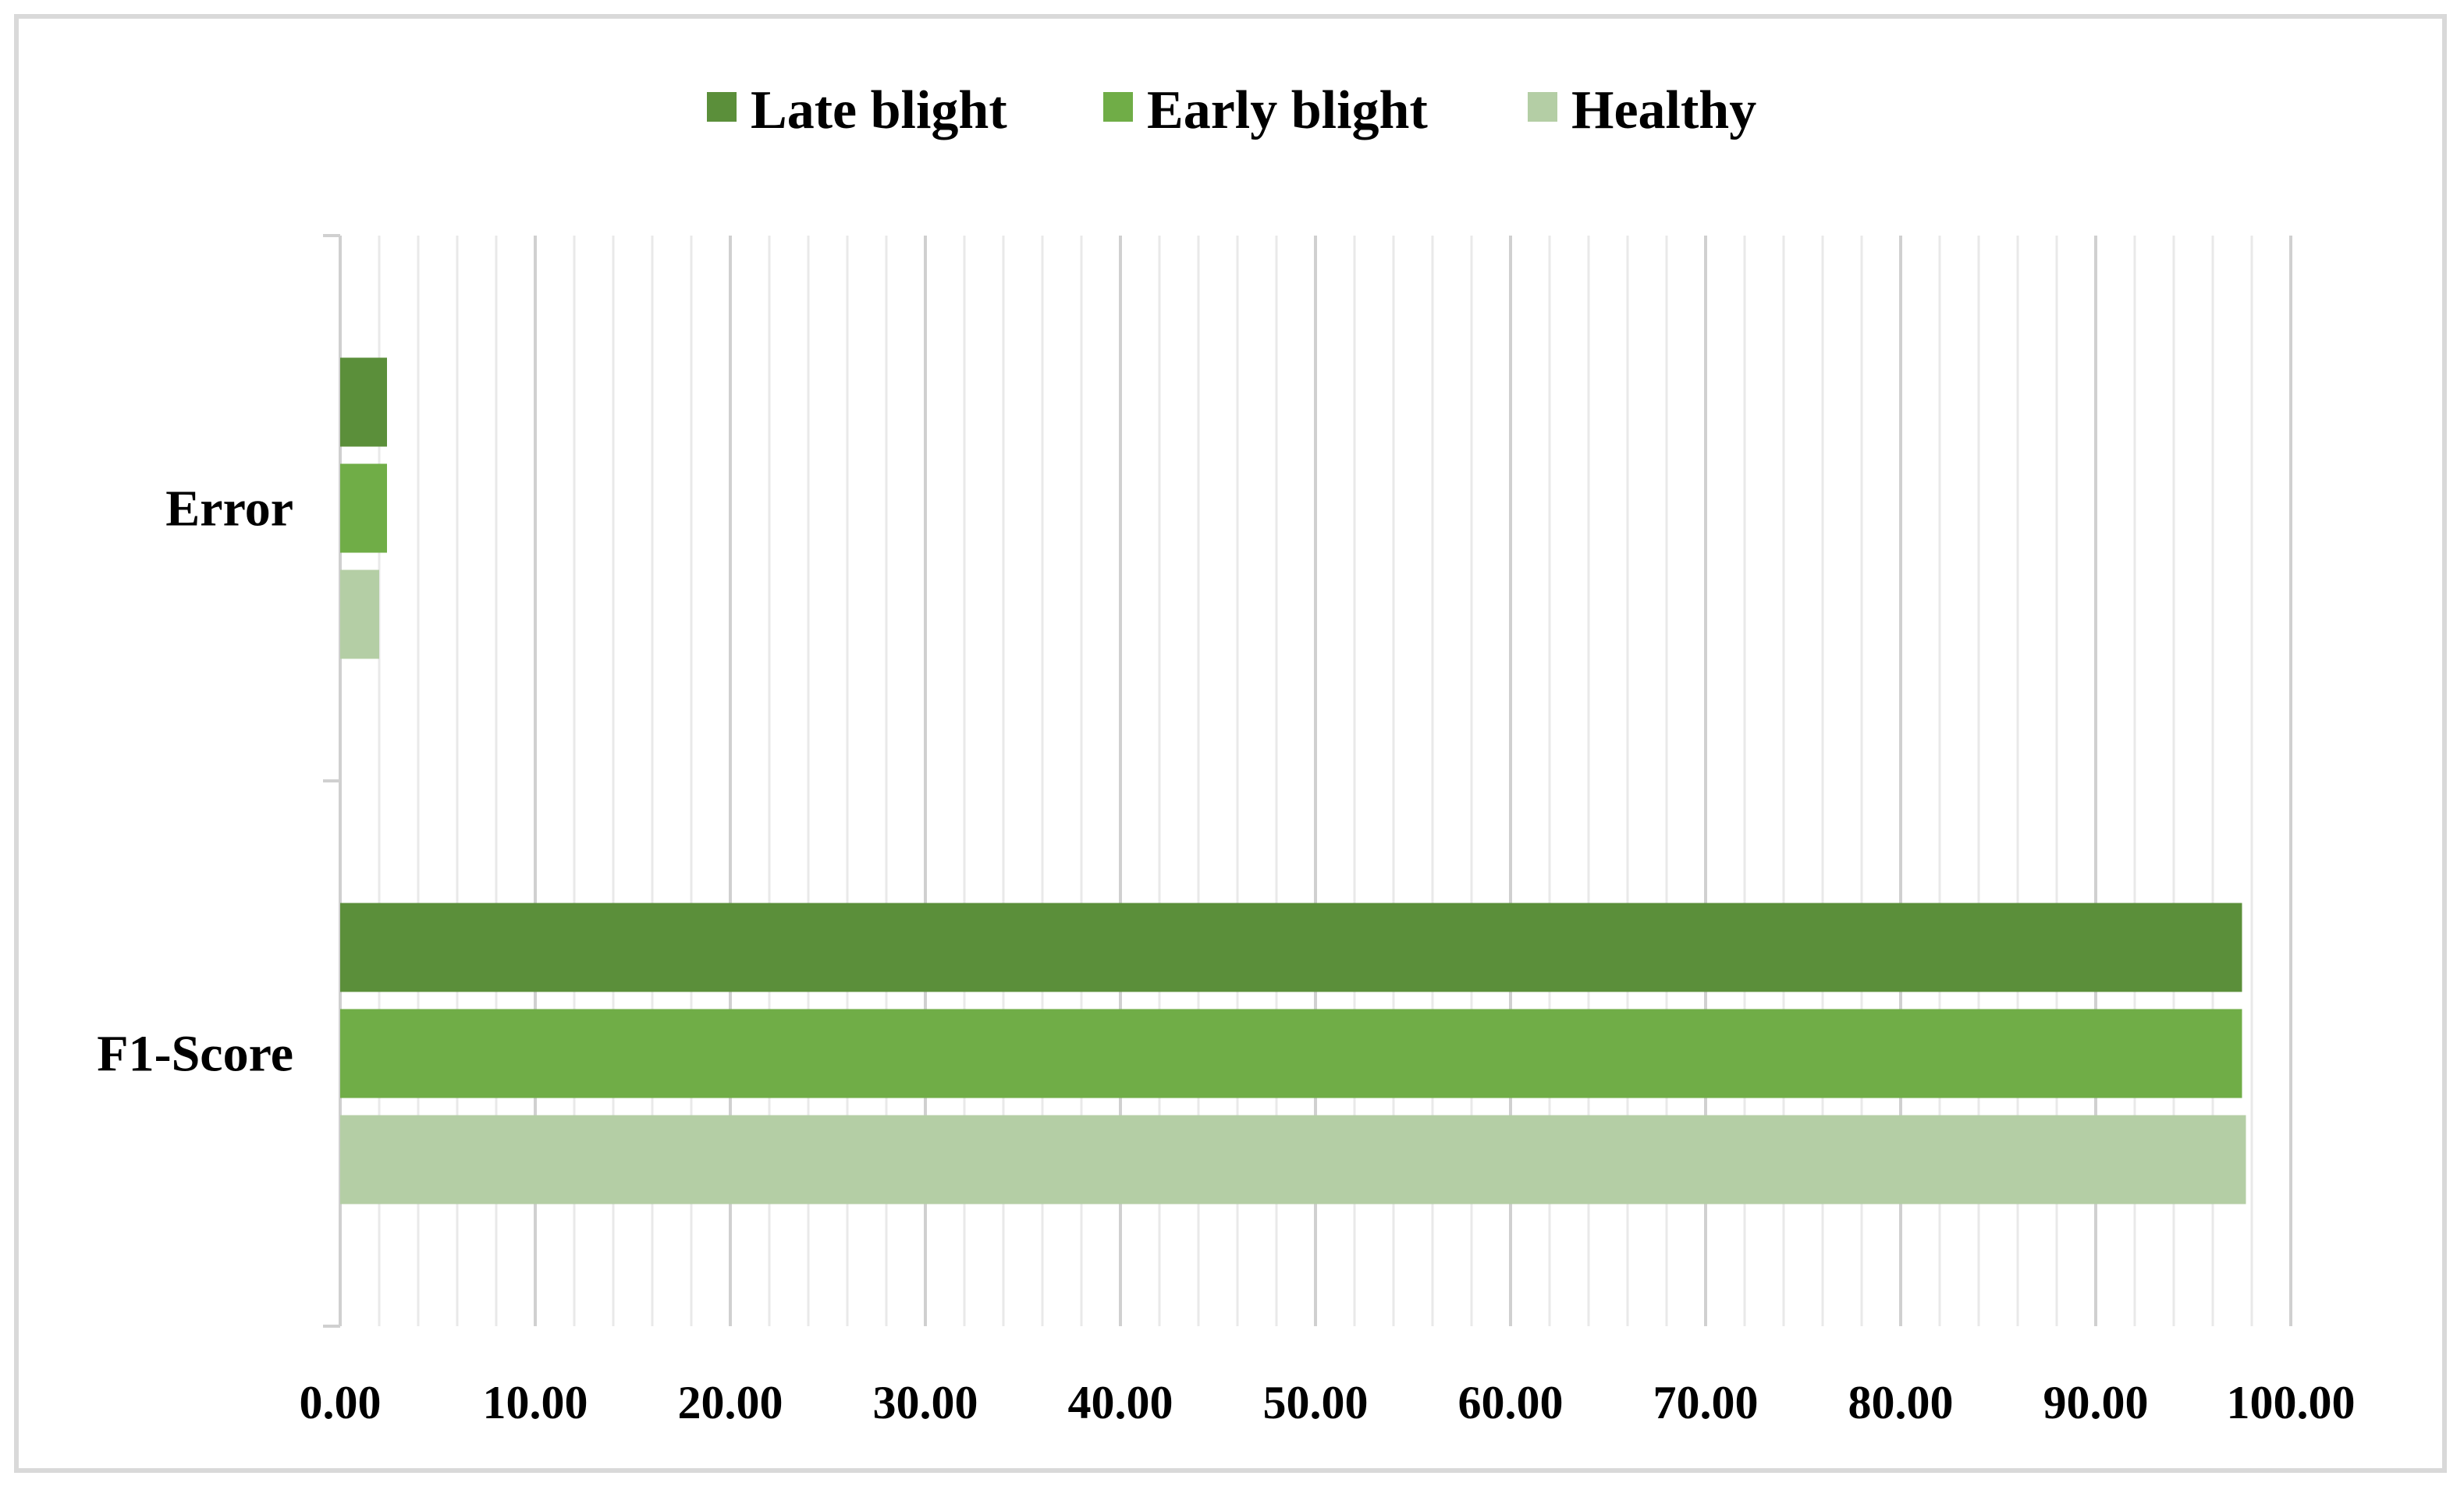  I want to click on legend: Late blight Early blight Healthy, so click(1231, 110).